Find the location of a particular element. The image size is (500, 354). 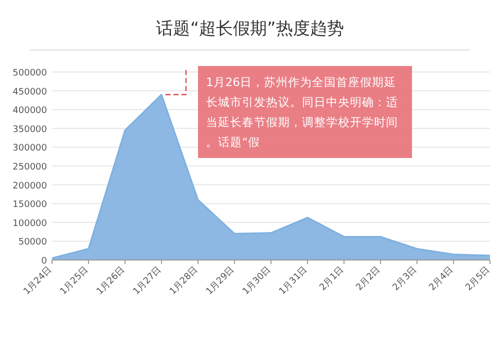

chart-title: 话题“超长假期”热度趋势 is located at coordinates (250, 29).